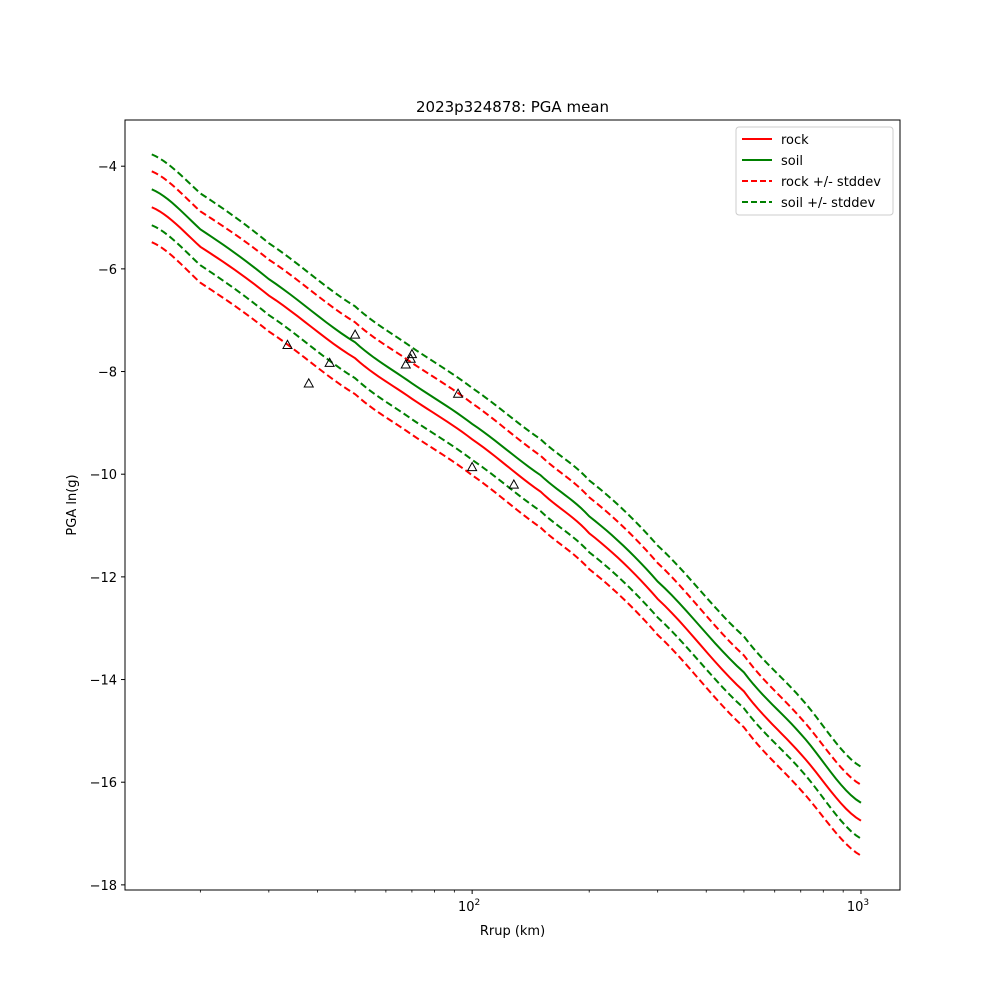 The height and width of the screenshot is (1004, 1000). Describe the element at coordinates (103, 886) in the screenshot. I see `y-tick-label: −18` at that location.